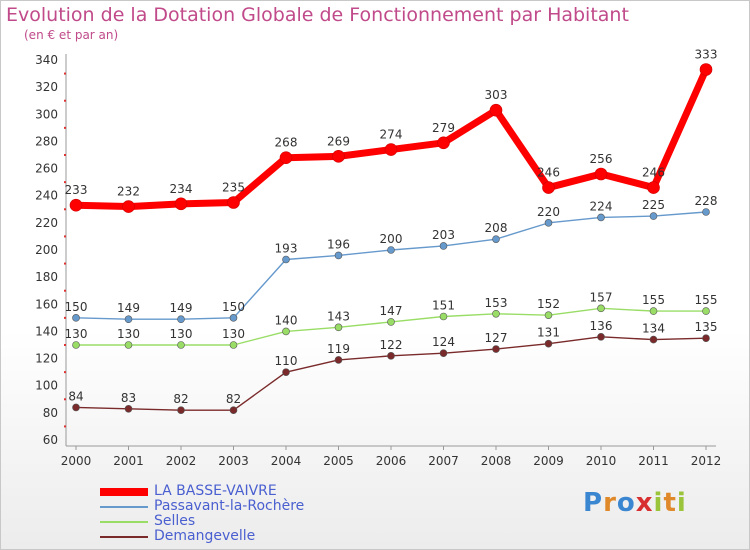 The height and width of the screenshot is (550, 750). What do you see at coordinates (128, 308) in the screenshot?
I see `data-label: 149` at bounding box center [128, 308].